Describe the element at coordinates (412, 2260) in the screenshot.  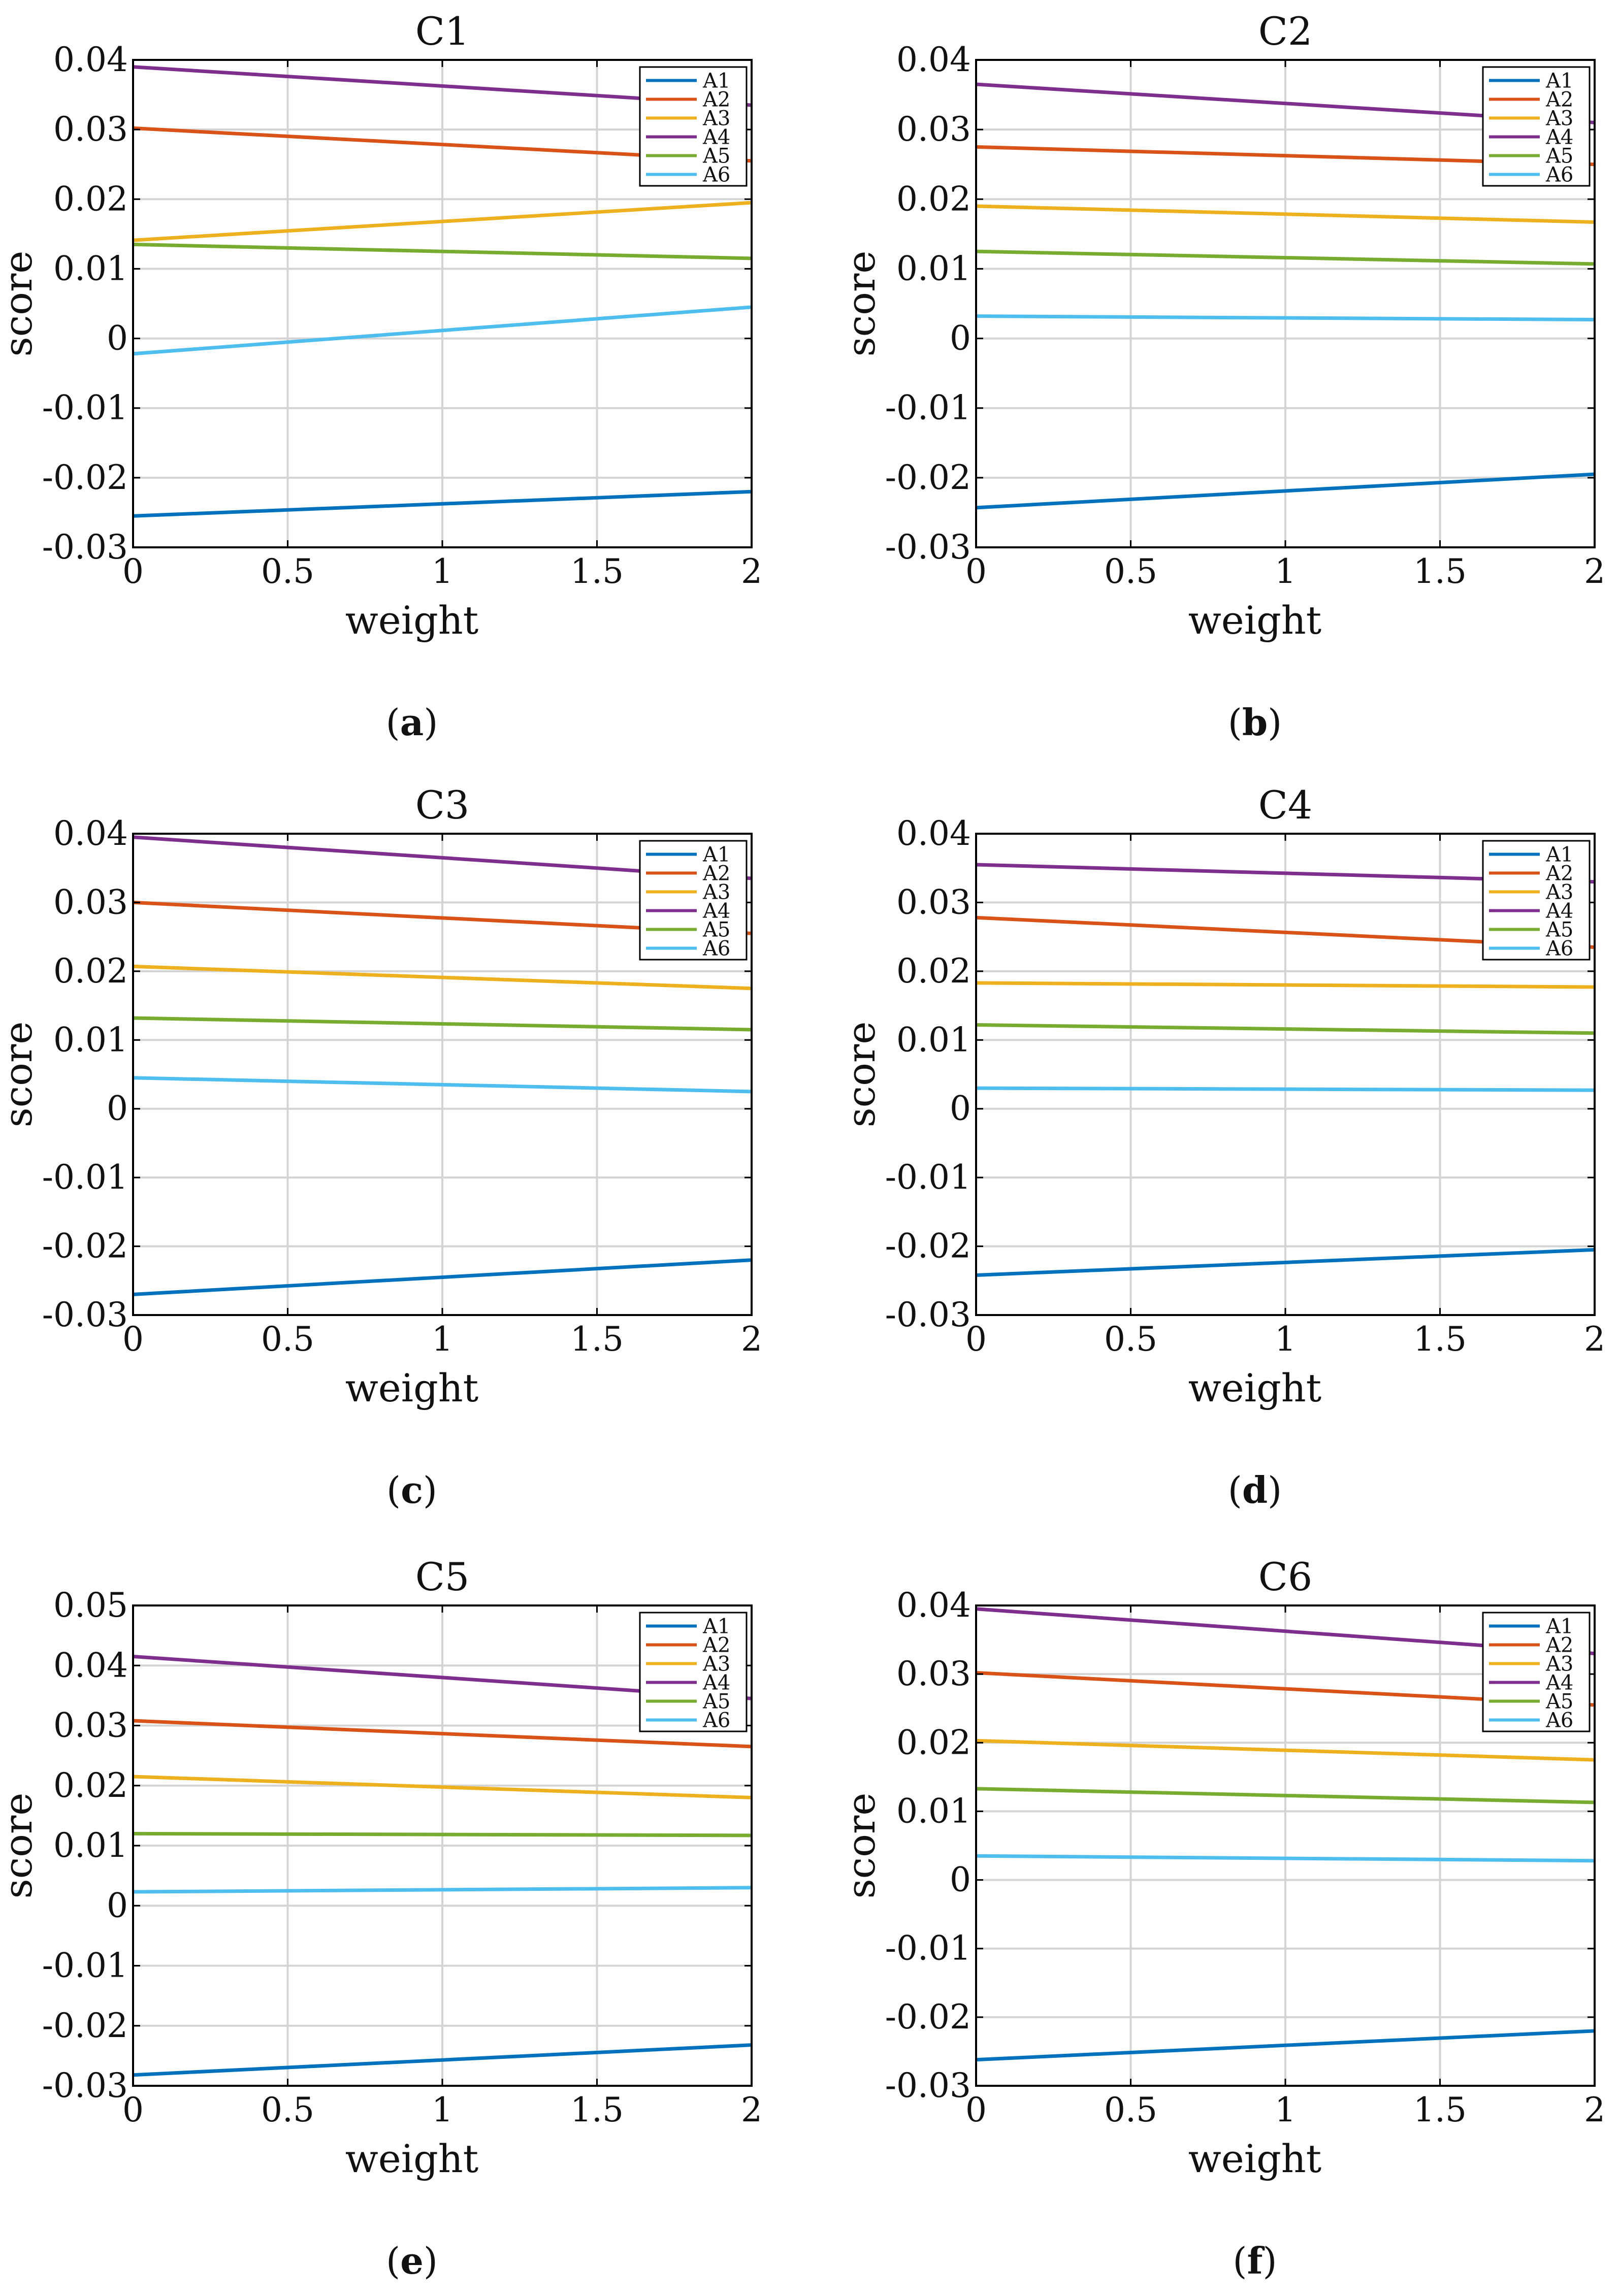
I see `panel-caption: (e)` at that location.